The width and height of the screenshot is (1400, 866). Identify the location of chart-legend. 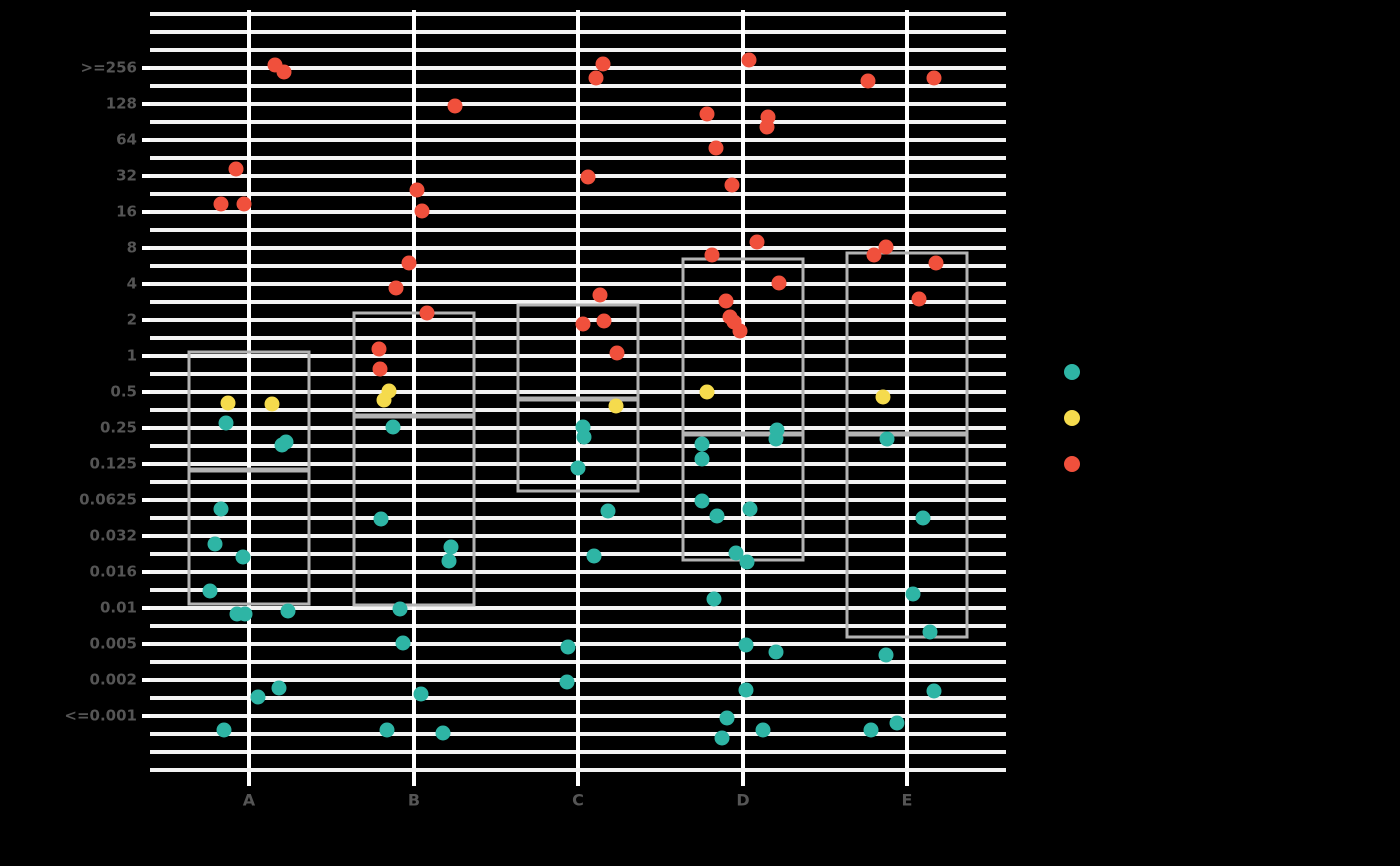
(1072, 418).